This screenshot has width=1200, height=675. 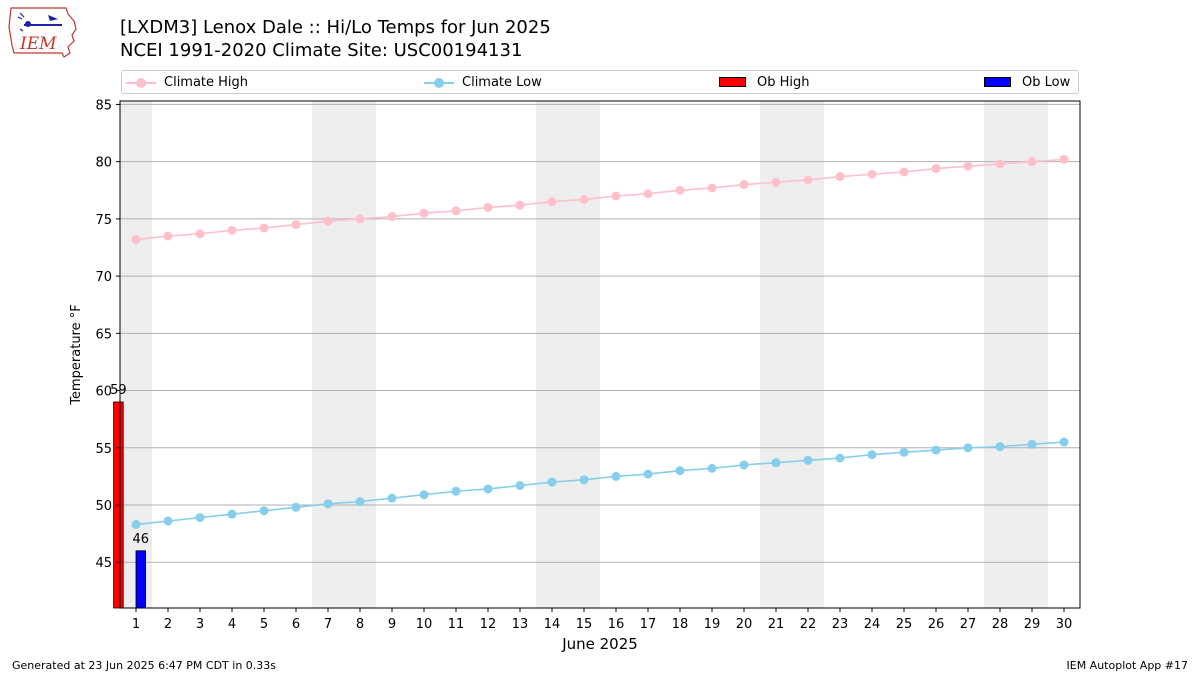 What do you see at coordinates (599, 644) in the screenshot?
I see `x-axis-label: June 2025` at bounding box center [599, 644].